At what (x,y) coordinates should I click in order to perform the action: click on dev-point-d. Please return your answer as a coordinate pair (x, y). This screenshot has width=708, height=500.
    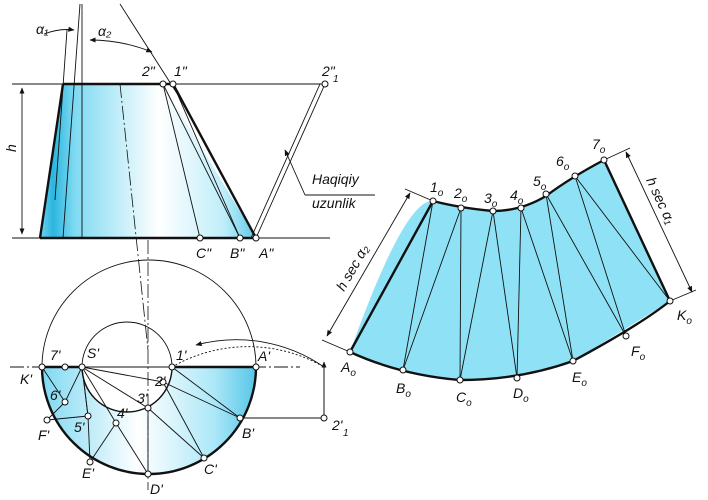
    Looking at the image, I should click on (517, 378).